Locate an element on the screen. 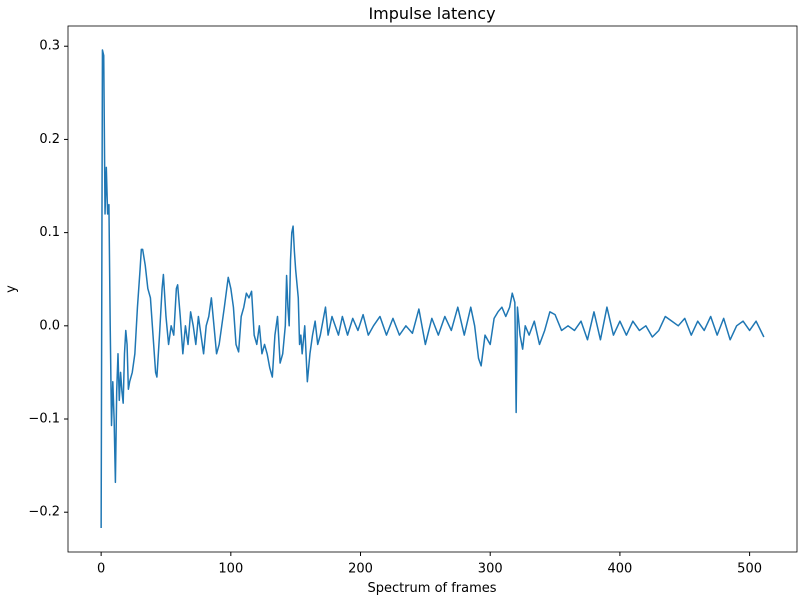 This screenshot has width=800, height=600. x-tick-label: 200 is located at coordinates (360, 569).